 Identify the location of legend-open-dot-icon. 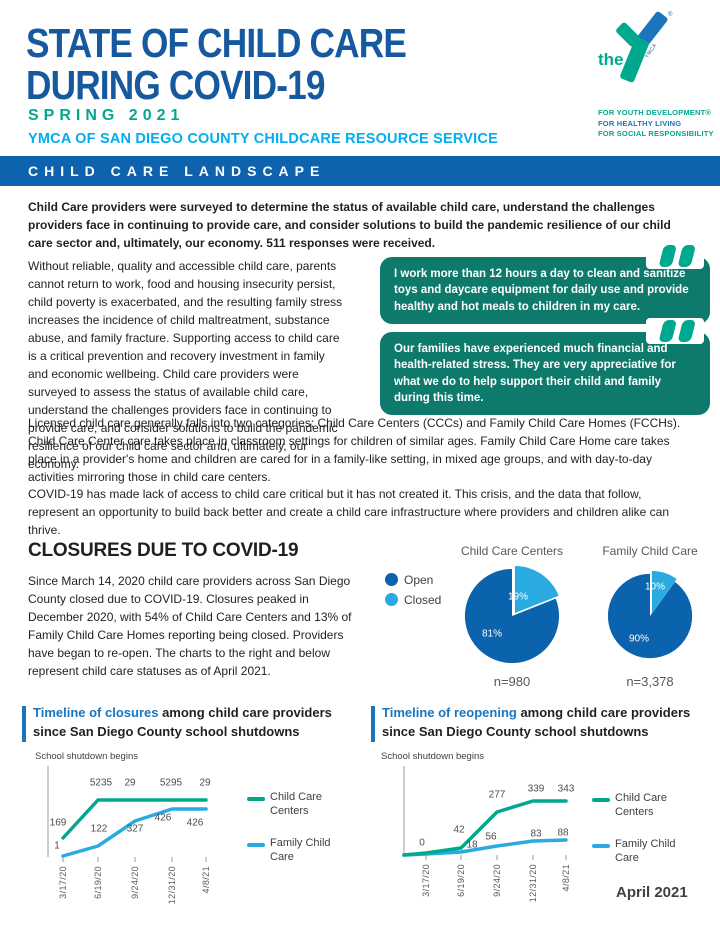
(391, 579).